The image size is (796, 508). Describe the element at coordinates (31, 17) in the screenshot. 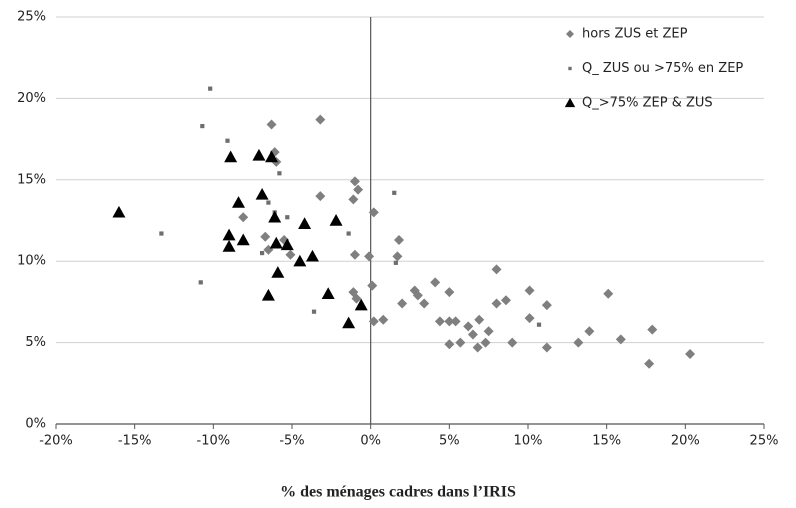

I see `y-tick-label: 25%` at that location.